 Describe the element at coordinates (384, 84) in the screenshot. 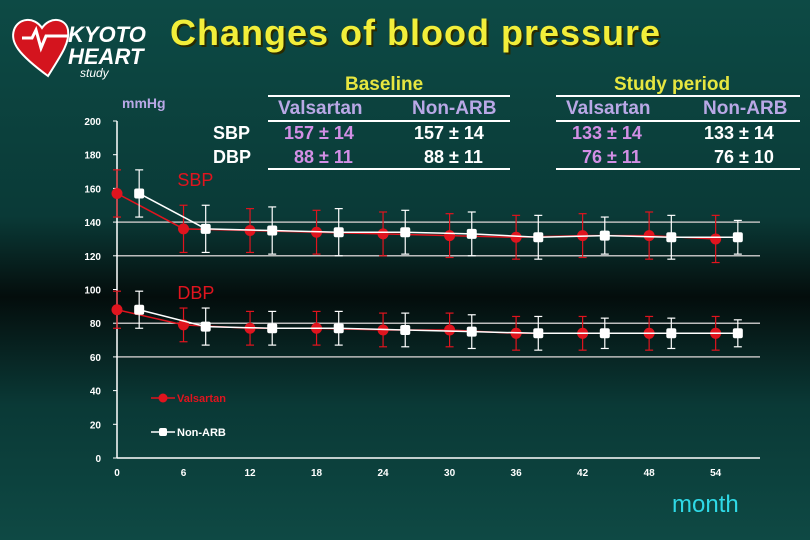

I see `baseline-header: Baseline` at that location.